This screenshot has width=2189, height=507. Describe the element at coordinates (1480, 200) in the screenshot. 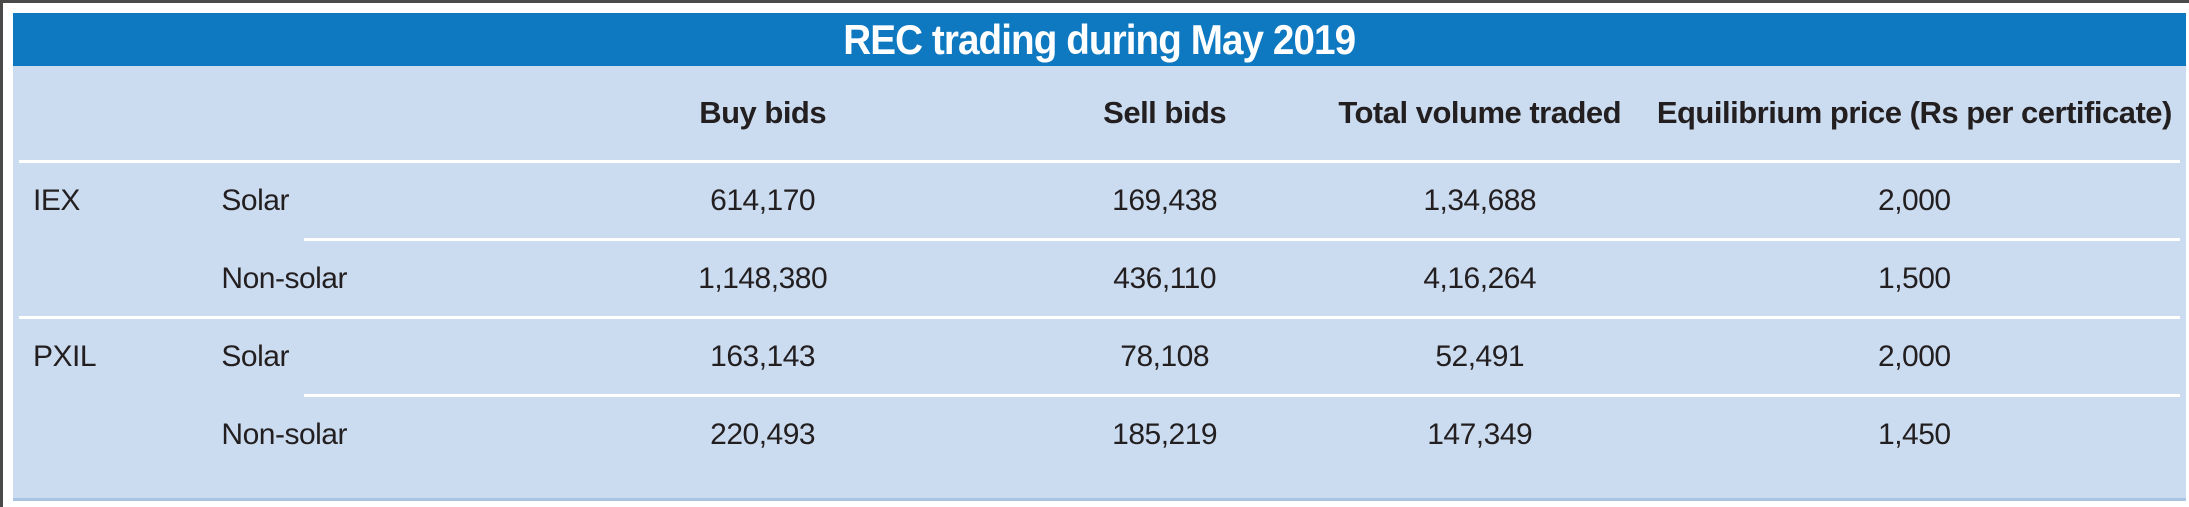

I see `cell-total-volume: 1,34,688` at that location.